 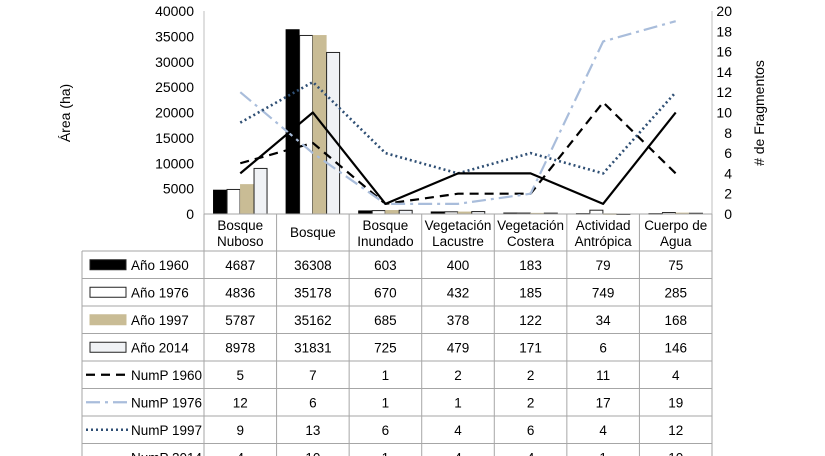 What do you see at coordinates (178, 189) in the screenshot?
I see `y-tick-label: 5000` at bounding box center [178, 189].